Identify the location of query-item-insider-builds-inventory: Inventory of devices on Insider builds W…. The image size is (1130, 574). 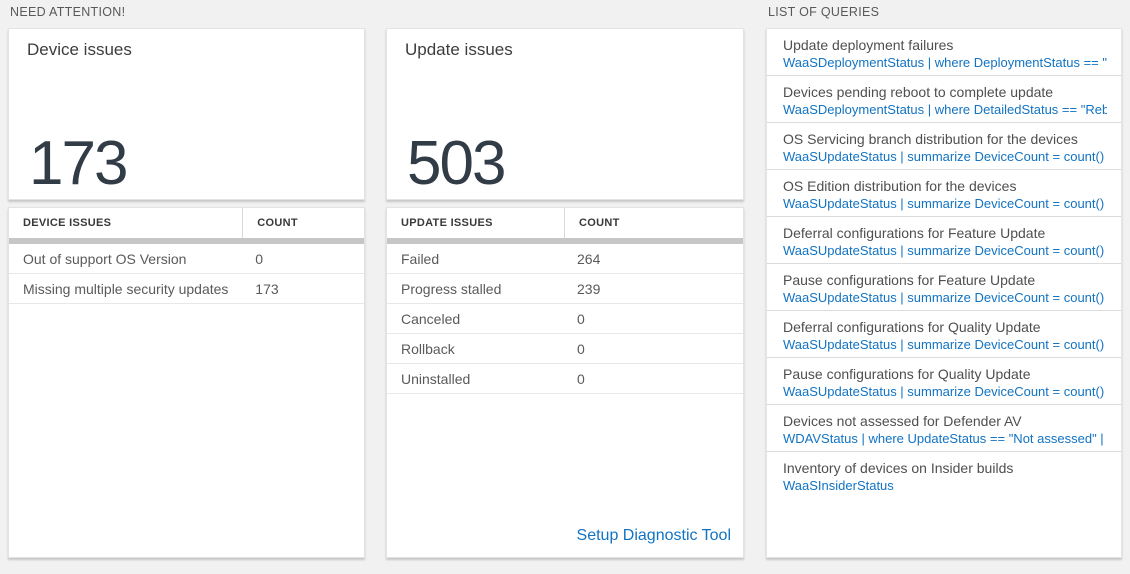
(944, 475).